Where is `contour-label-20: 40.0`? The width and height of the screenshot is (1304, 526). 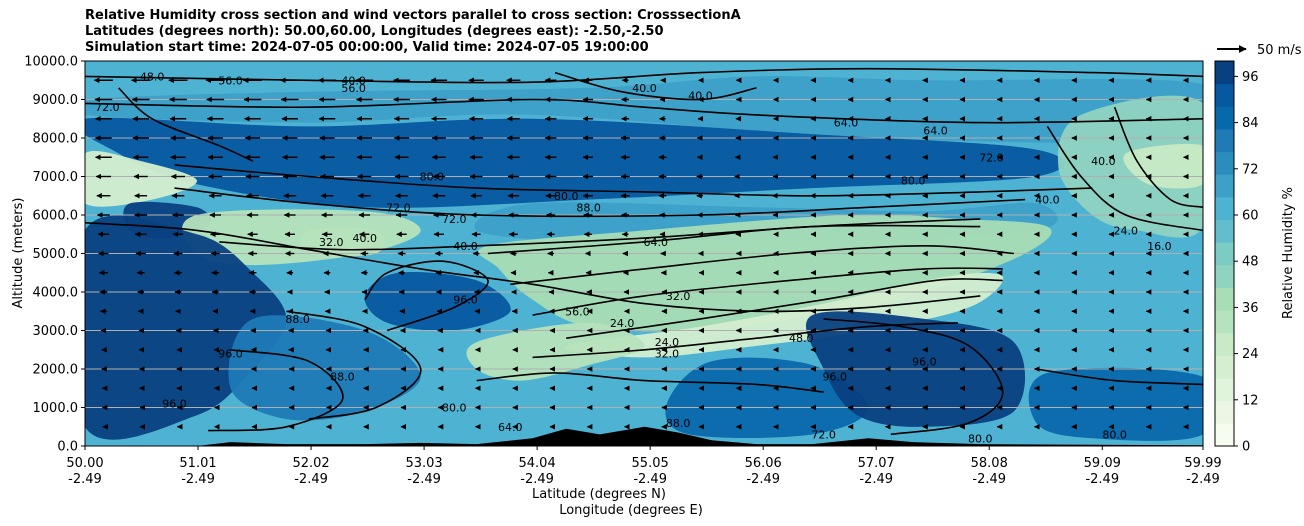
contour-label-20: 40.0 is located at coordinates (365, 238).